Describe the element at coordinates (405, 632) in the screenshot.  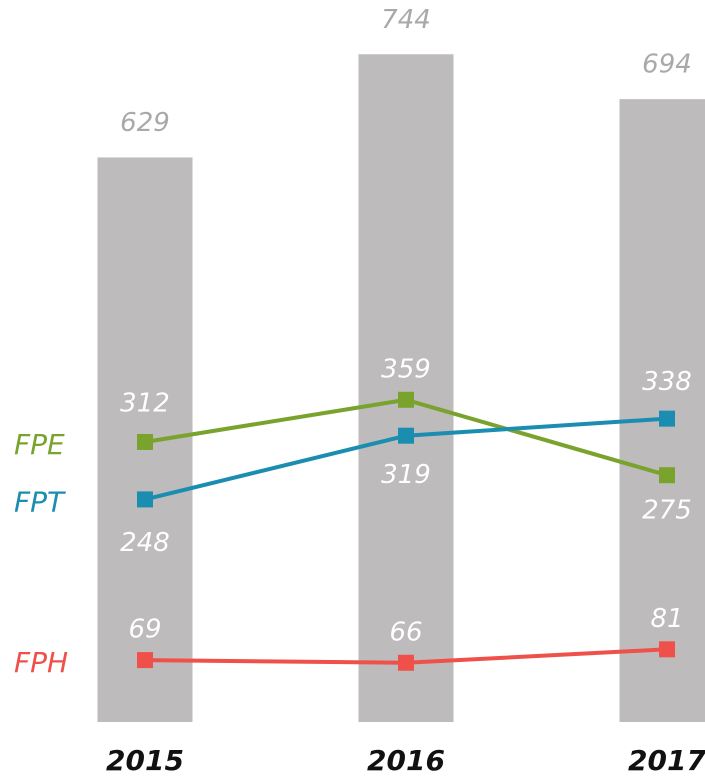
I see `point-value-label: 66` at that location.